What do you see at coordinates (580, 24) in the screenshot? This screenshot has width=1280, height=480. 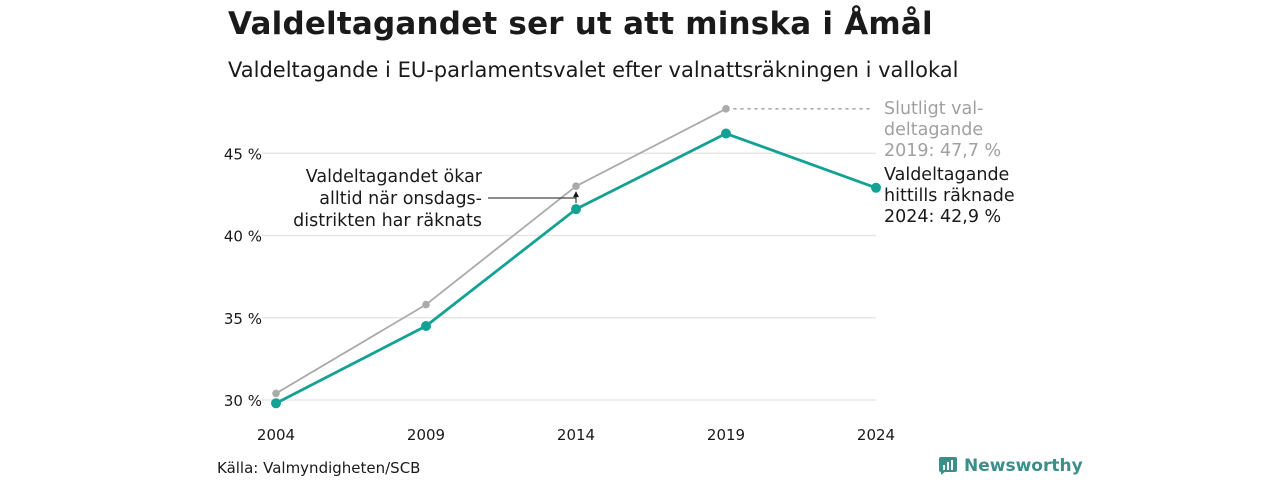 I see `chart-title: Valdeltagandet ser ut att minska i Åmål` at bounding box center [580, 24].